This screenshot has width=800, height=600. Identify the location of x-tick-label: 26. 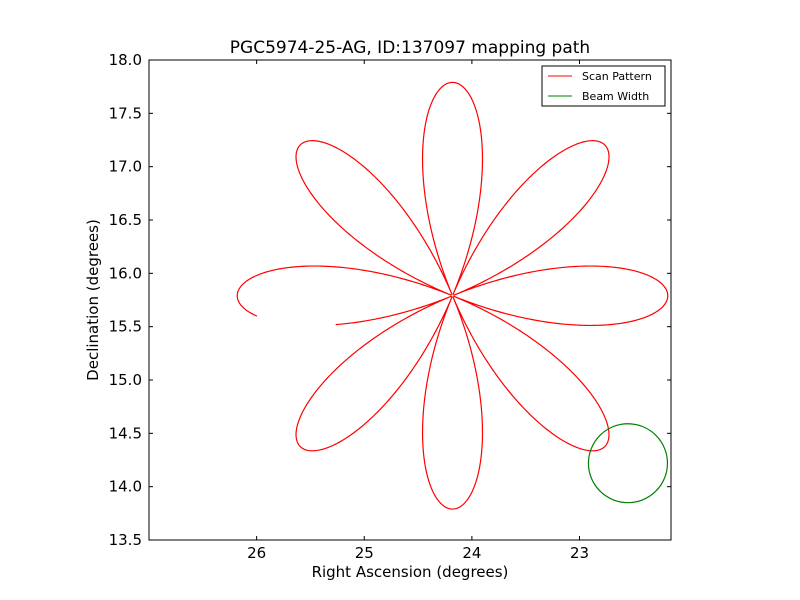
(256, 553).